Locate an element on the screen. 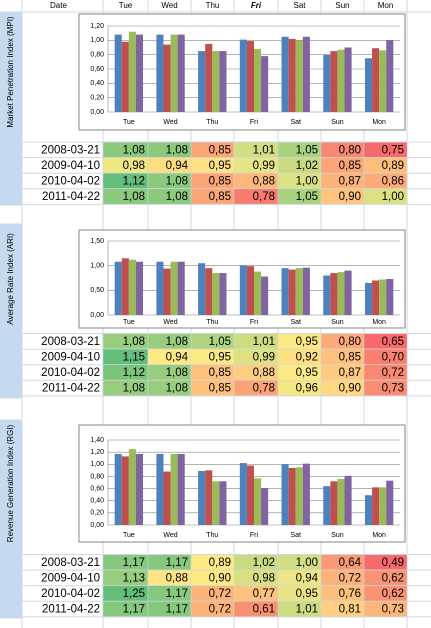  cell-value: 1,25 is located at coordinates (134, 594).